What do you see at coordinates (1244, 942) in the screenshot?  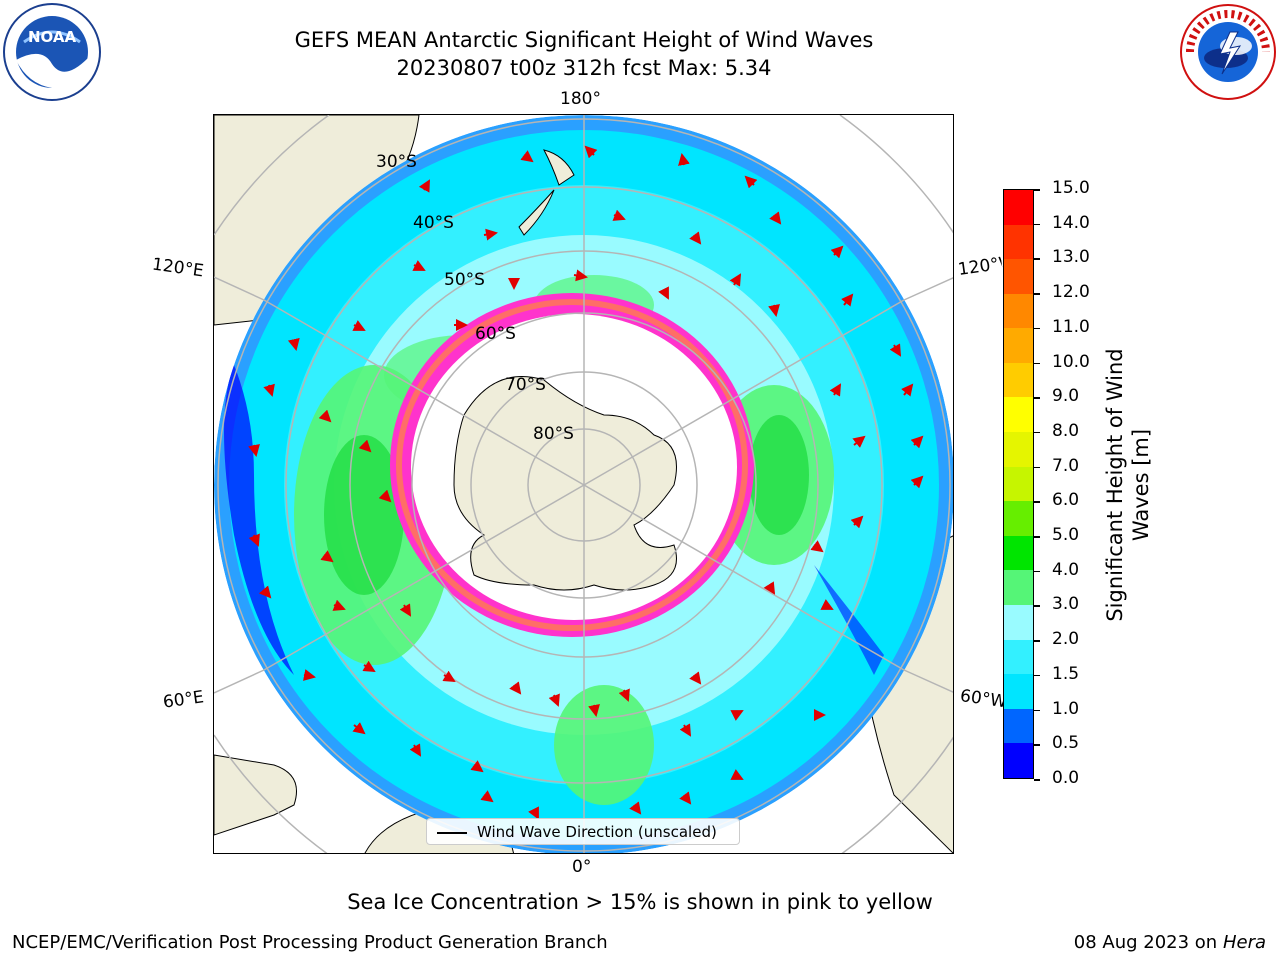 I see `footer-host: Hera` at bounding box center [1244, 942].